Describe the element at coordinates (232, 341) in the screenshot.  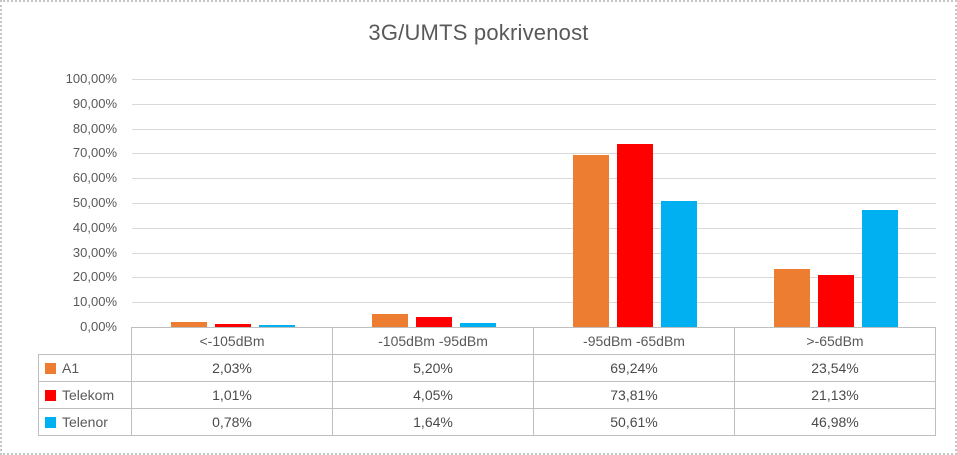
I see `category-header-cell: <-105dBm` at that location.